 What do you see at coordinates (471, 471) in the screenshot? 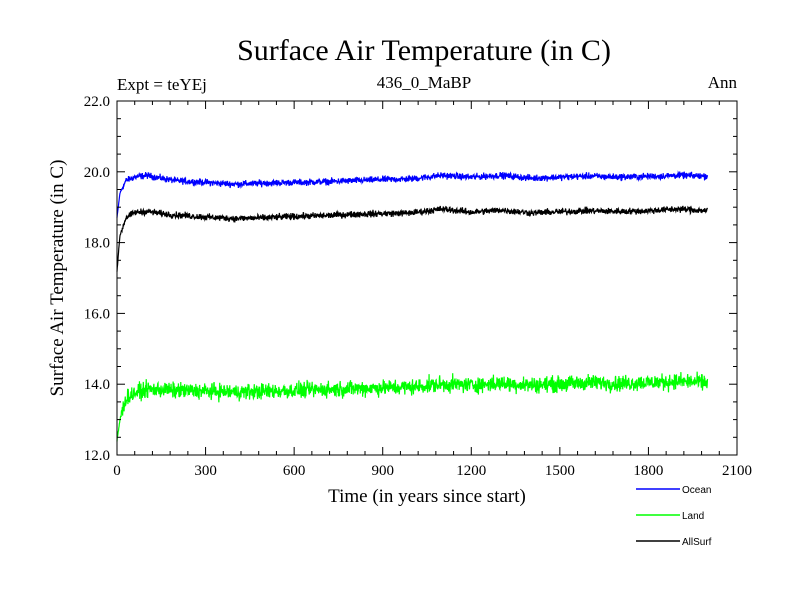
I see `x-tick-label: 1200` at bounding box center [471, 471].